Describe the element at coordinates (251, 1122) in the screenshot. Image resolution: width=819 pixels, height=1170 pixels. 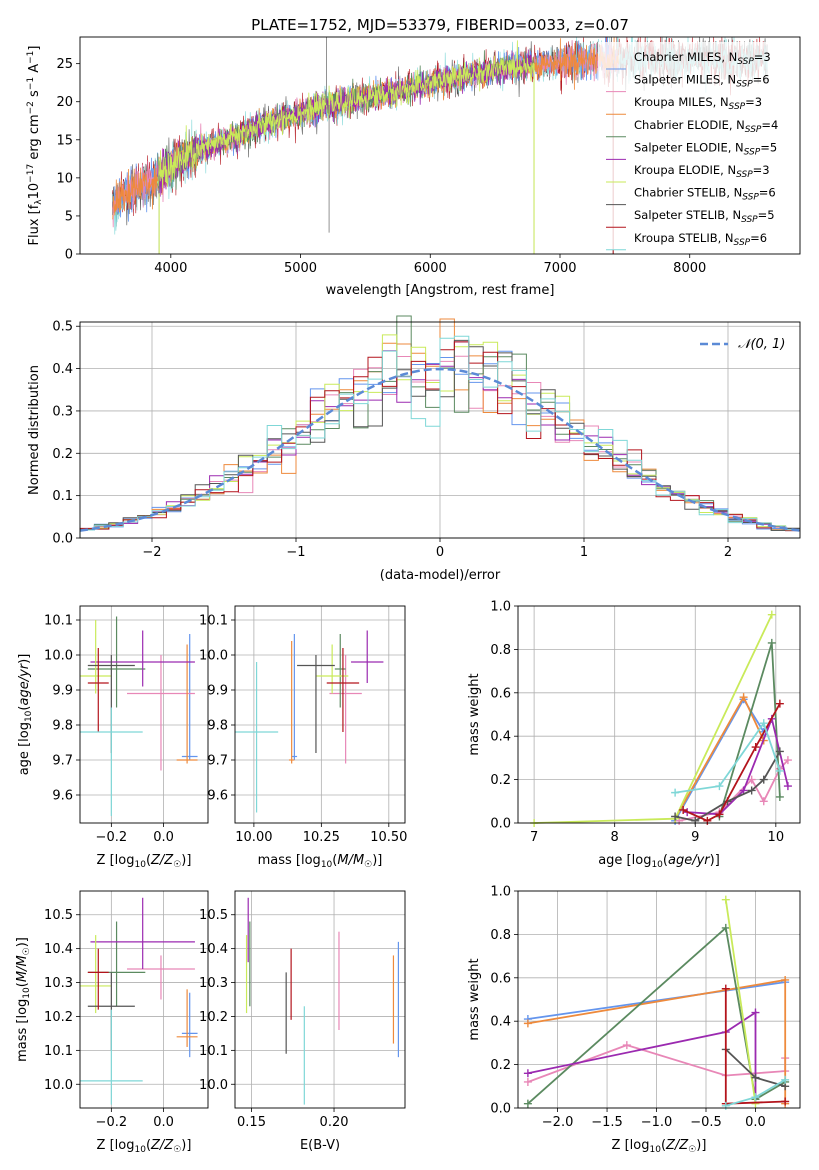
I see `x-tick-label: 0.15` at that location.